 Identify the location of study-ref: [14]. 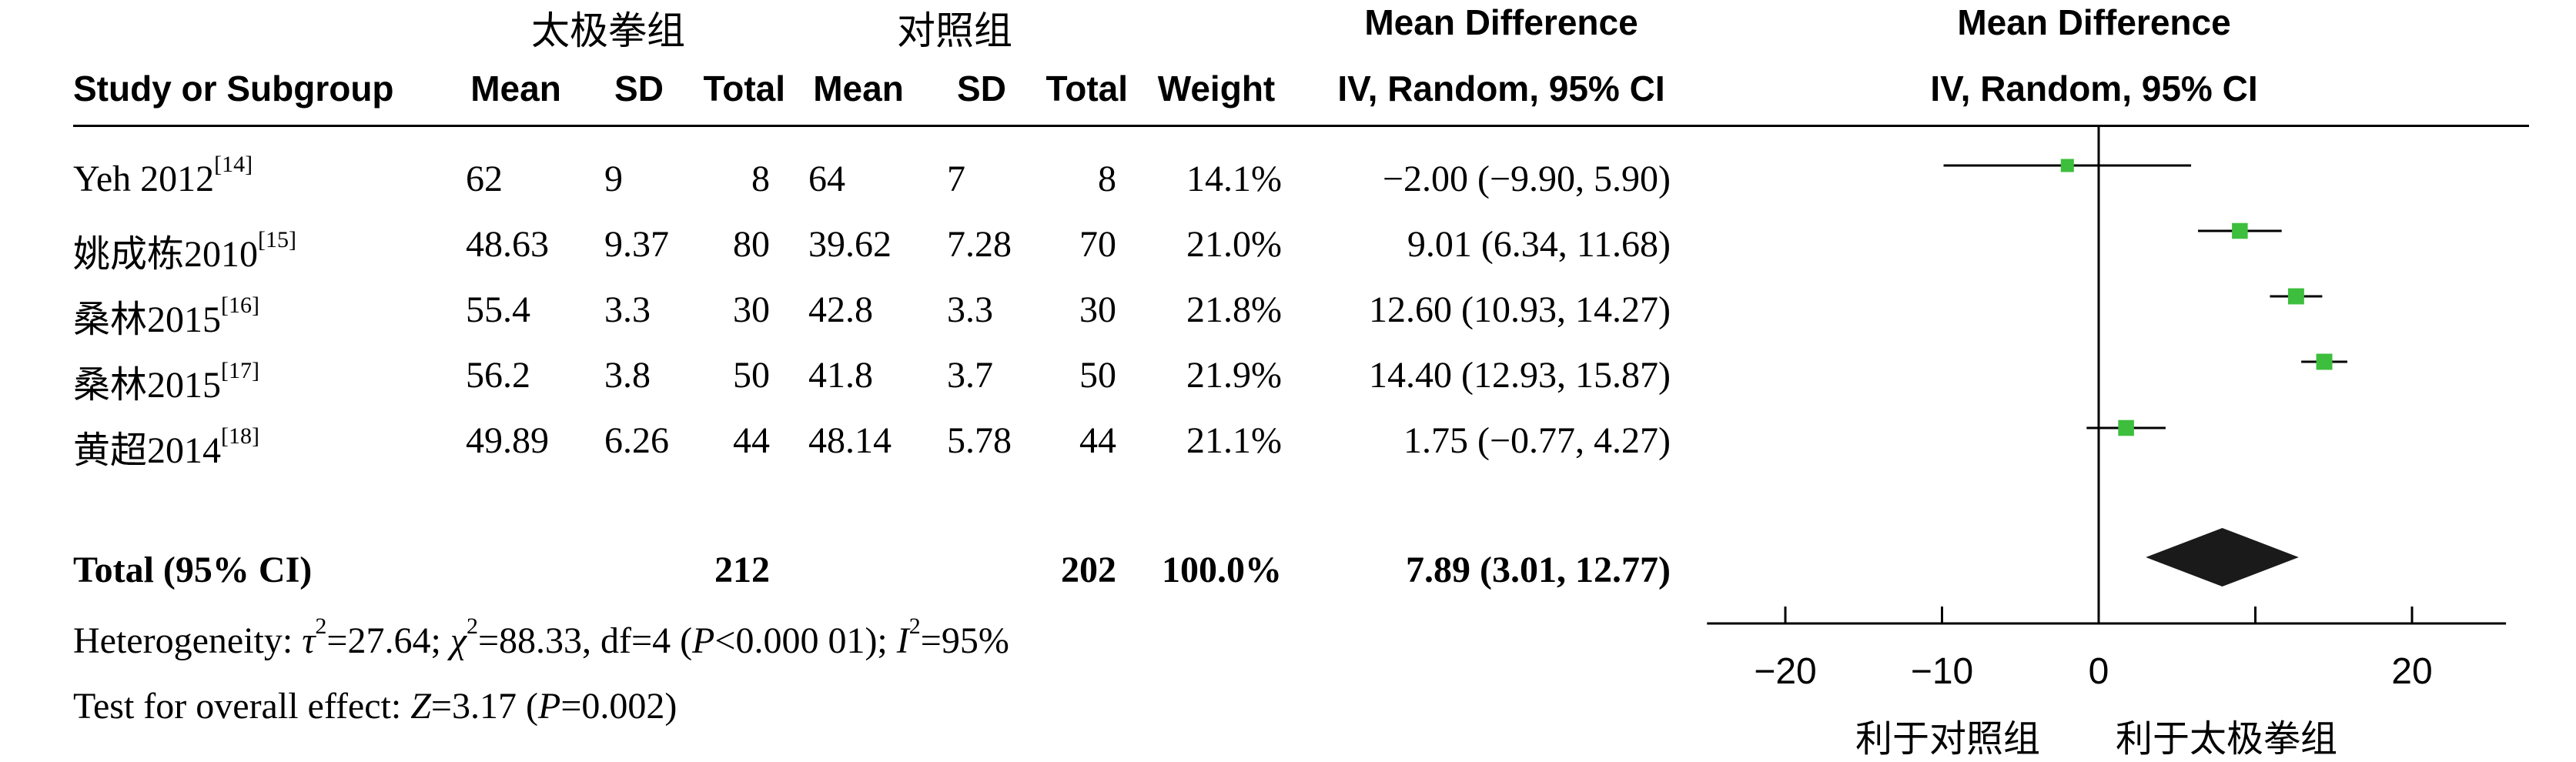
(234, 164).